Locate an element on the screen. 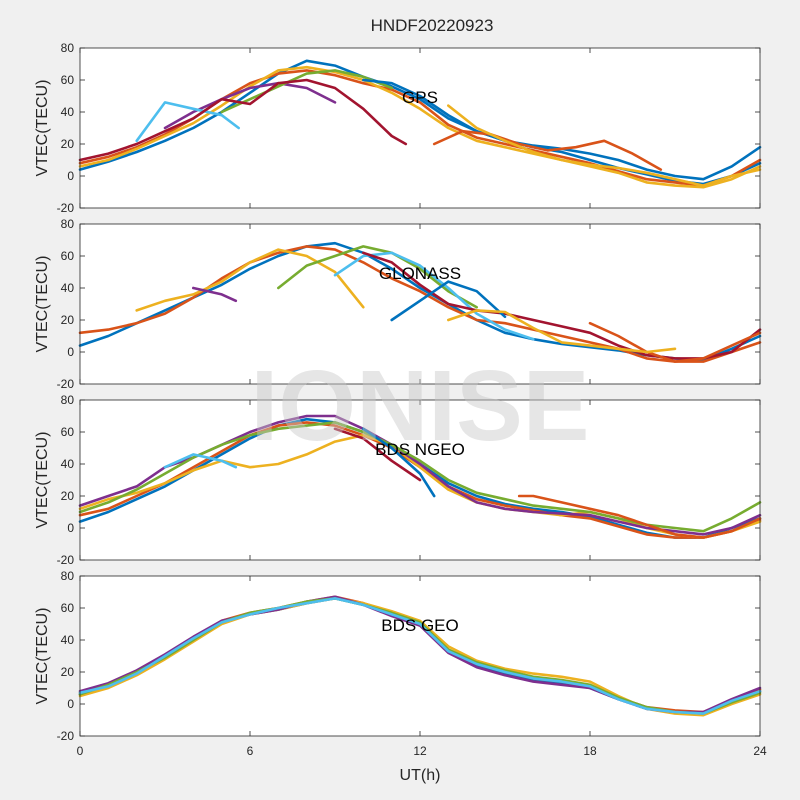  x-tick-label: 12 is located at coordinates (420, 751).